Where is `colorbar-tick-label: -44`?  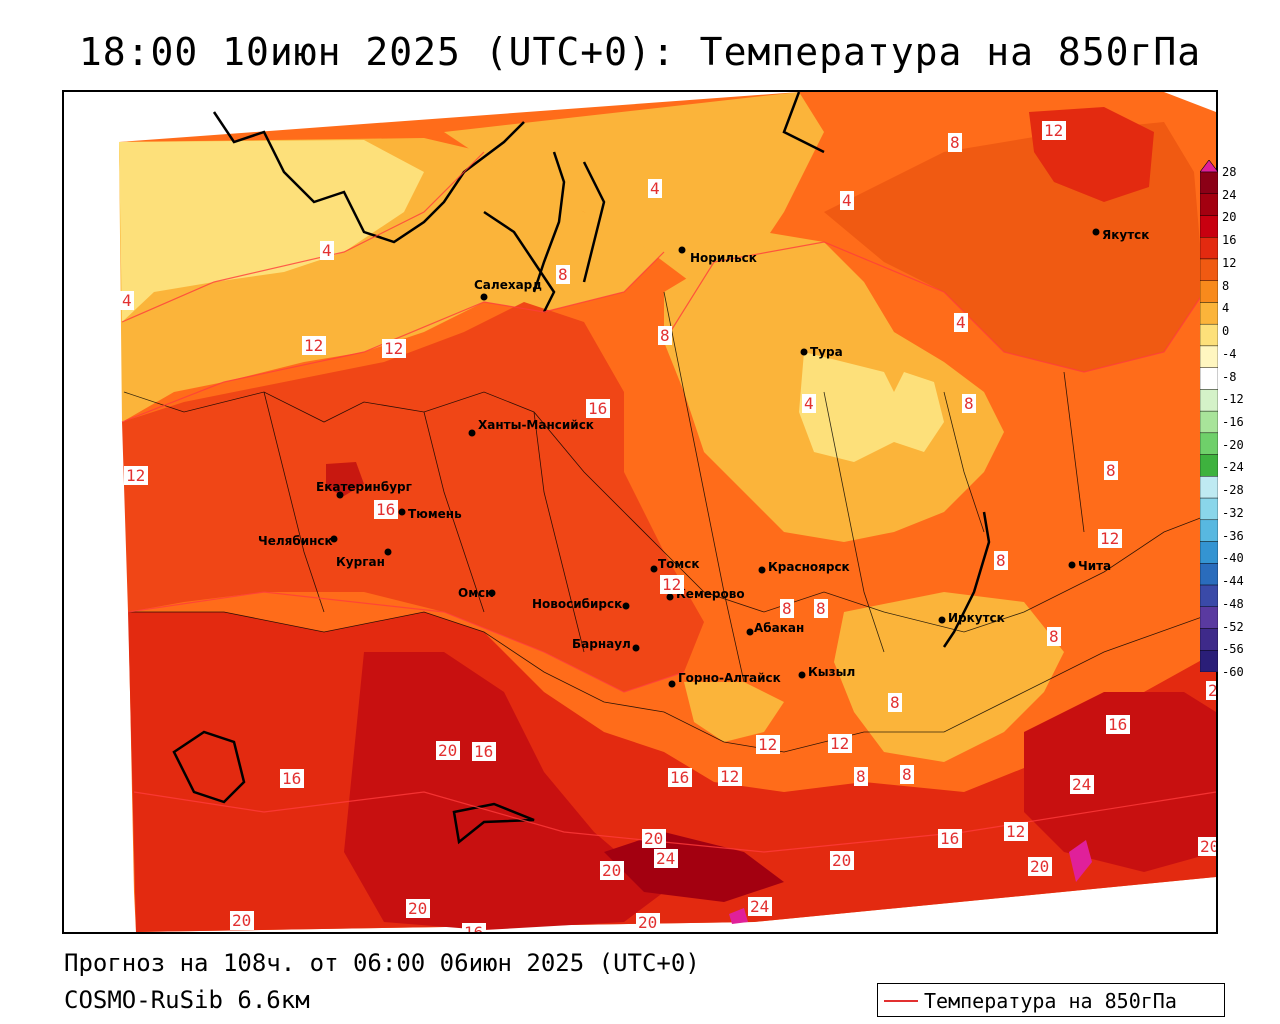
colorbar-tick-label: -44 is located at coordinates (1233, 581).